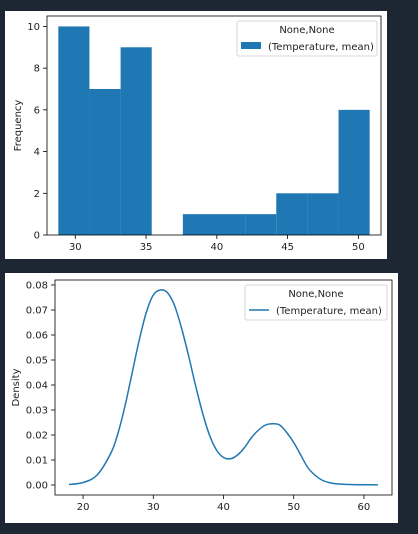 The width and height of the screenshot is (418, 534). What do you see at coordinates (37, 236) in the screenshot?
I see `y-tick-label: 0` at bounding box center [37, 236].